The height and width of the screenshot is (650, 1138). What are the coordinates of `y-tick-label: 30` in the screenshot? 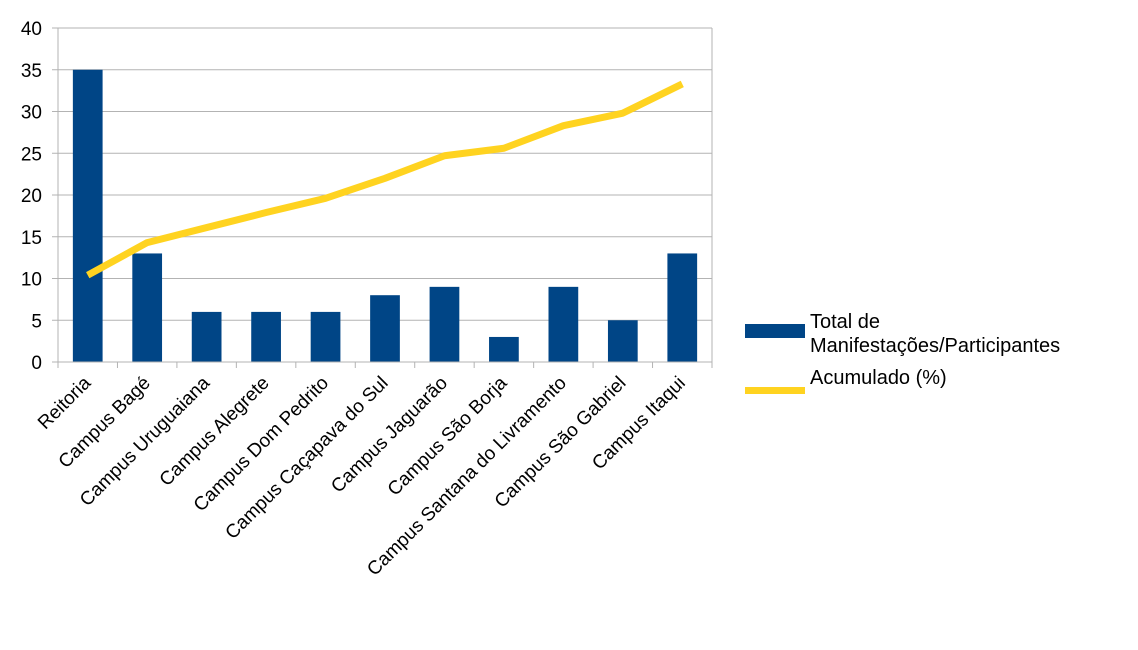 It's located at (31, 113).